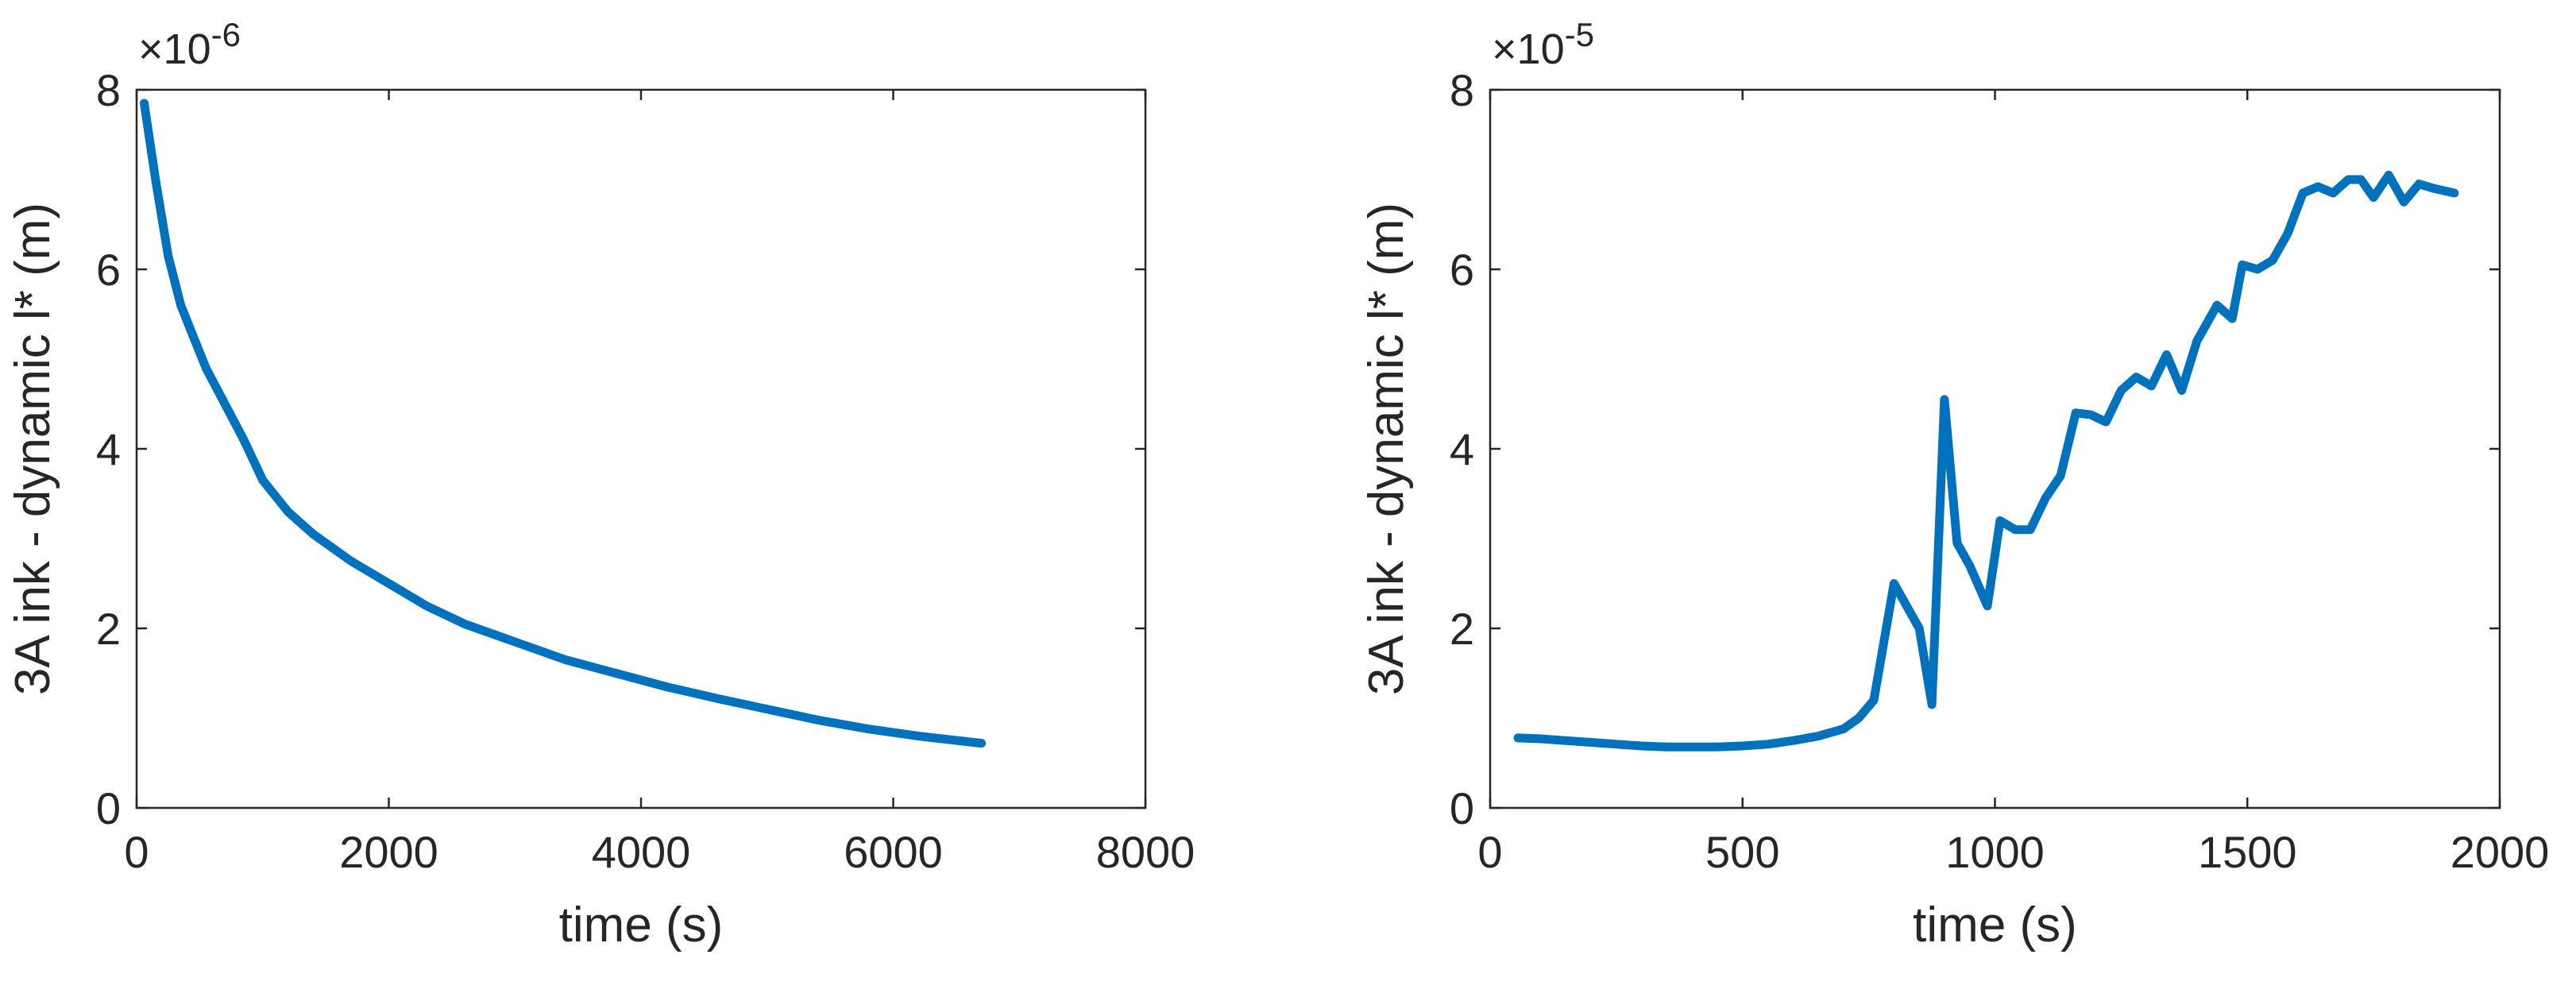 This screenshot has height=993, width=2576. Describe the element at coordinates (226, 34) in the screenshot. I see `axis-exponent-power: -6` at that location.